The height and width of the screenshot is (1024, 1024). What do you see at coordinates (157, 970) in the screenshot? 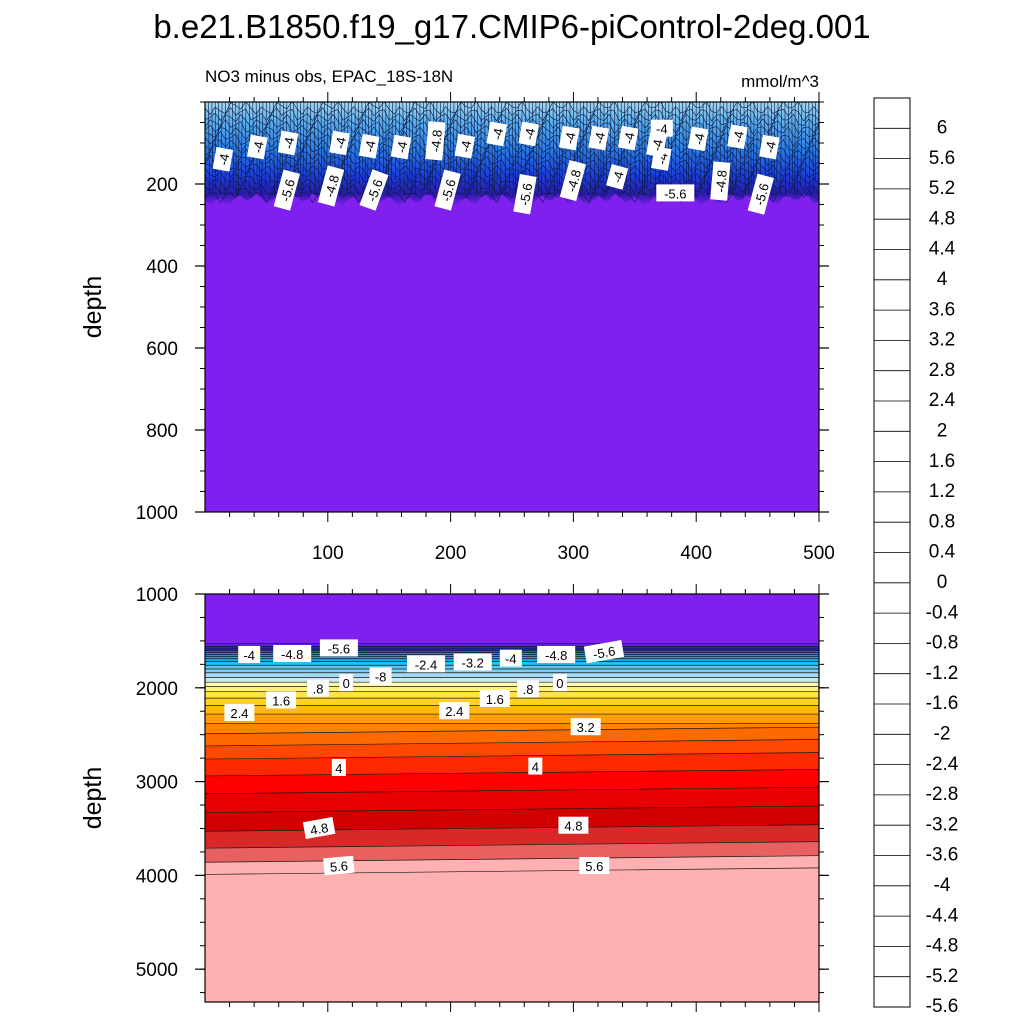
I see `y-tick-label: 5000` at bounding box center [157, 970].